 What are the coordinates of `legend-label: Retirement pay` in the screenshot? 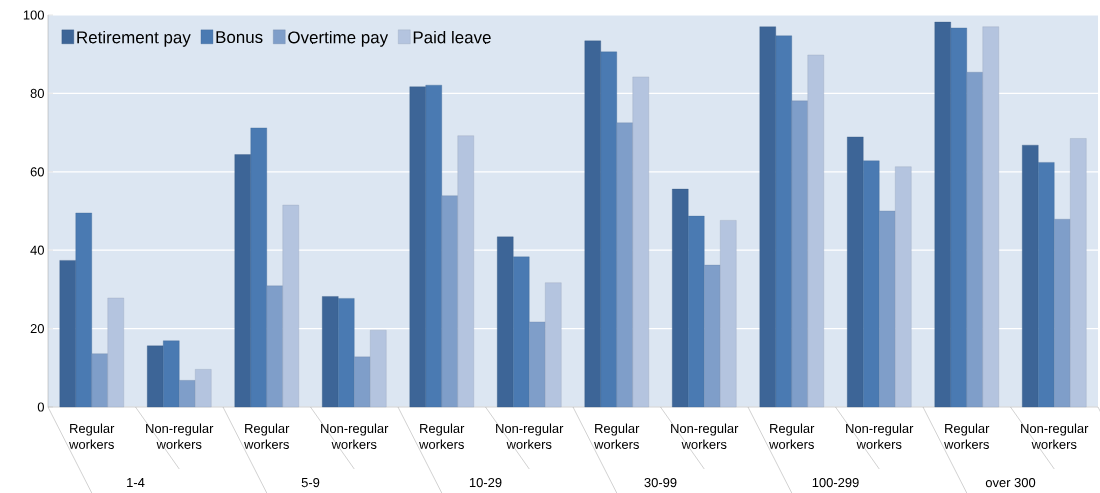 It's located at (134, 38).